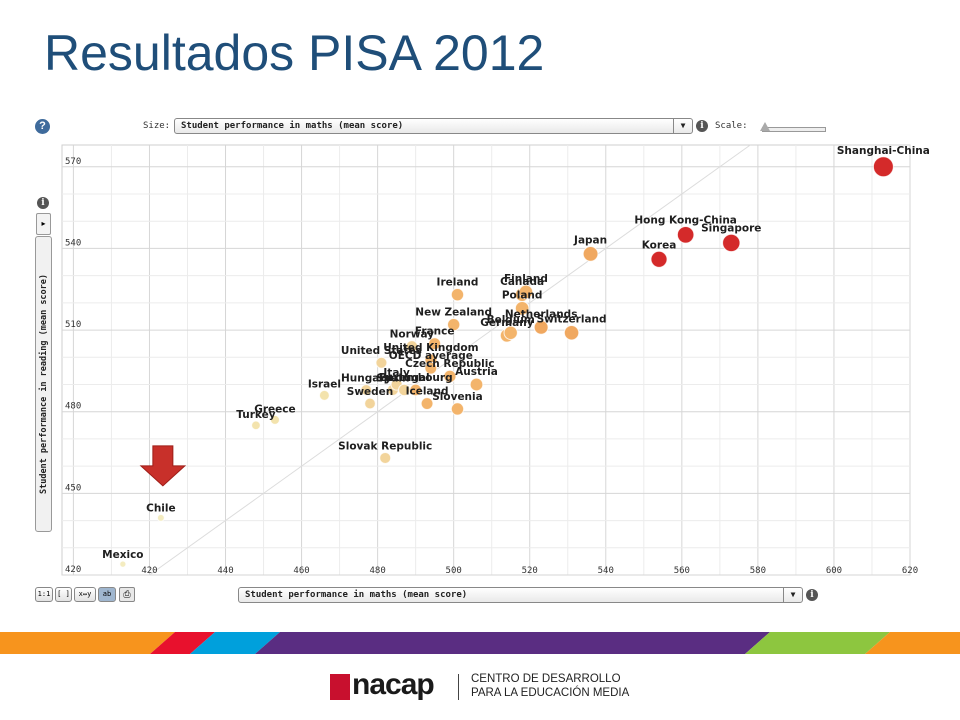 This screenshot has width=960, height=720. Describe the element at coordinates (107, 594) in the screenshot. I see `labels-toggle-button: ab` at that location.